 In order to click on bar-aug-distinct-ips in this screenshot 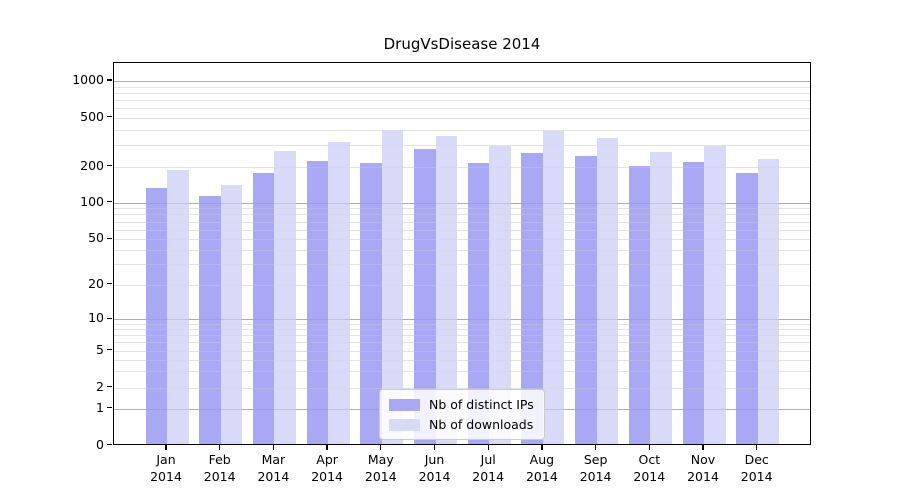, I will do `click(532, 298)`.